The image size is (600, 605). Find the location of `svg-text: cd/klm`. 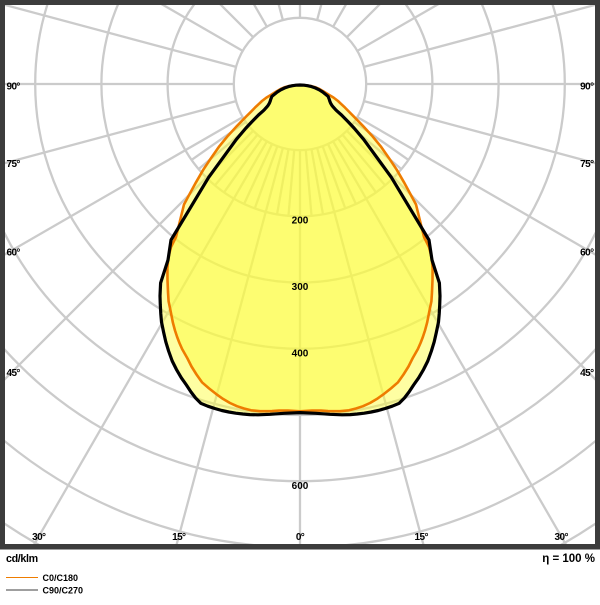

svg-text: cd/klm is located at coordinates (22, 559).